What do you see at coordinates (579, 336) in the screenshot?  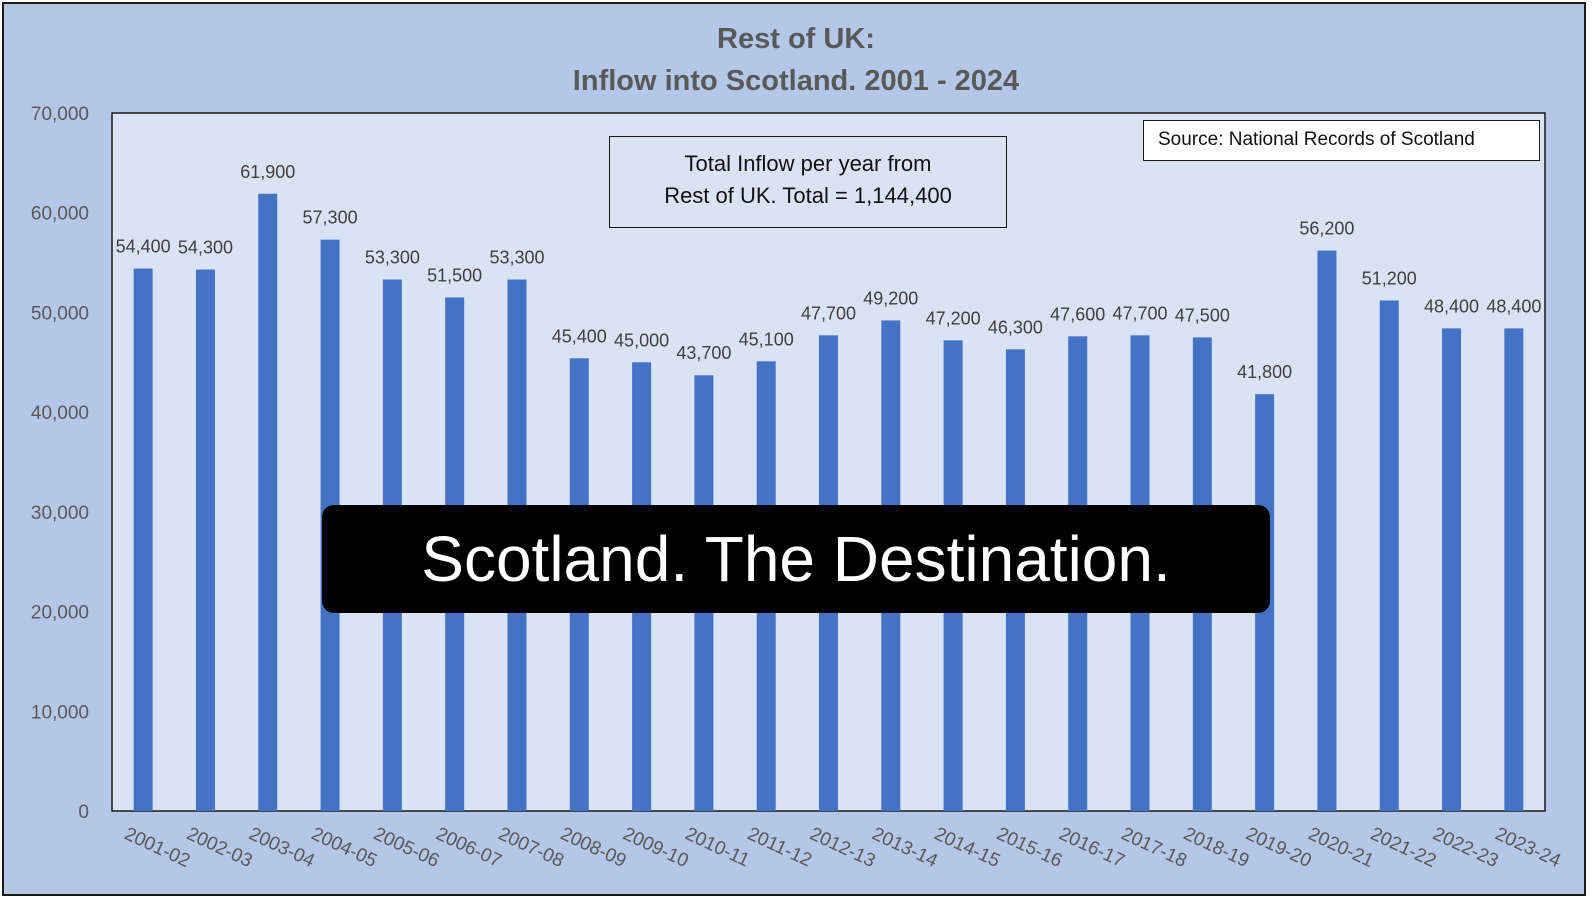 I see `data-label-2008-09: 45,400` at bounding box center [579, 336].